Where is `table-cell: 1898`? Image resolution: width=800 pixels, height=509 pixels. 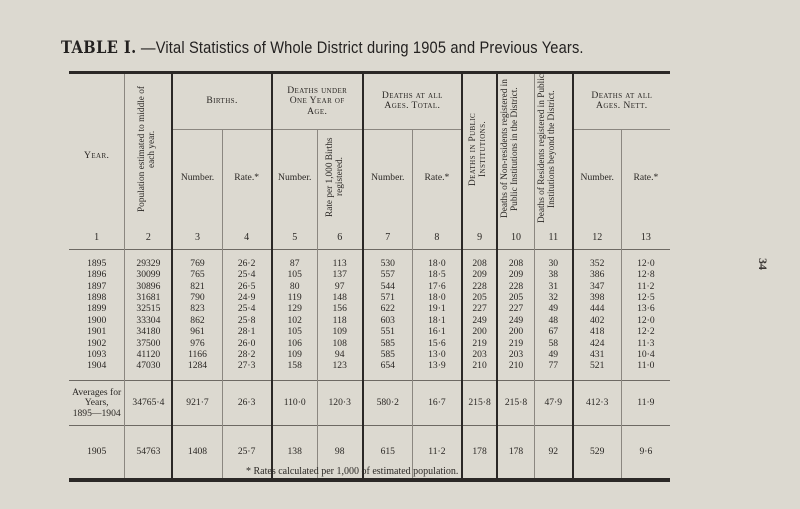
table-cell: 1898 is located at coordinates (97, 298).